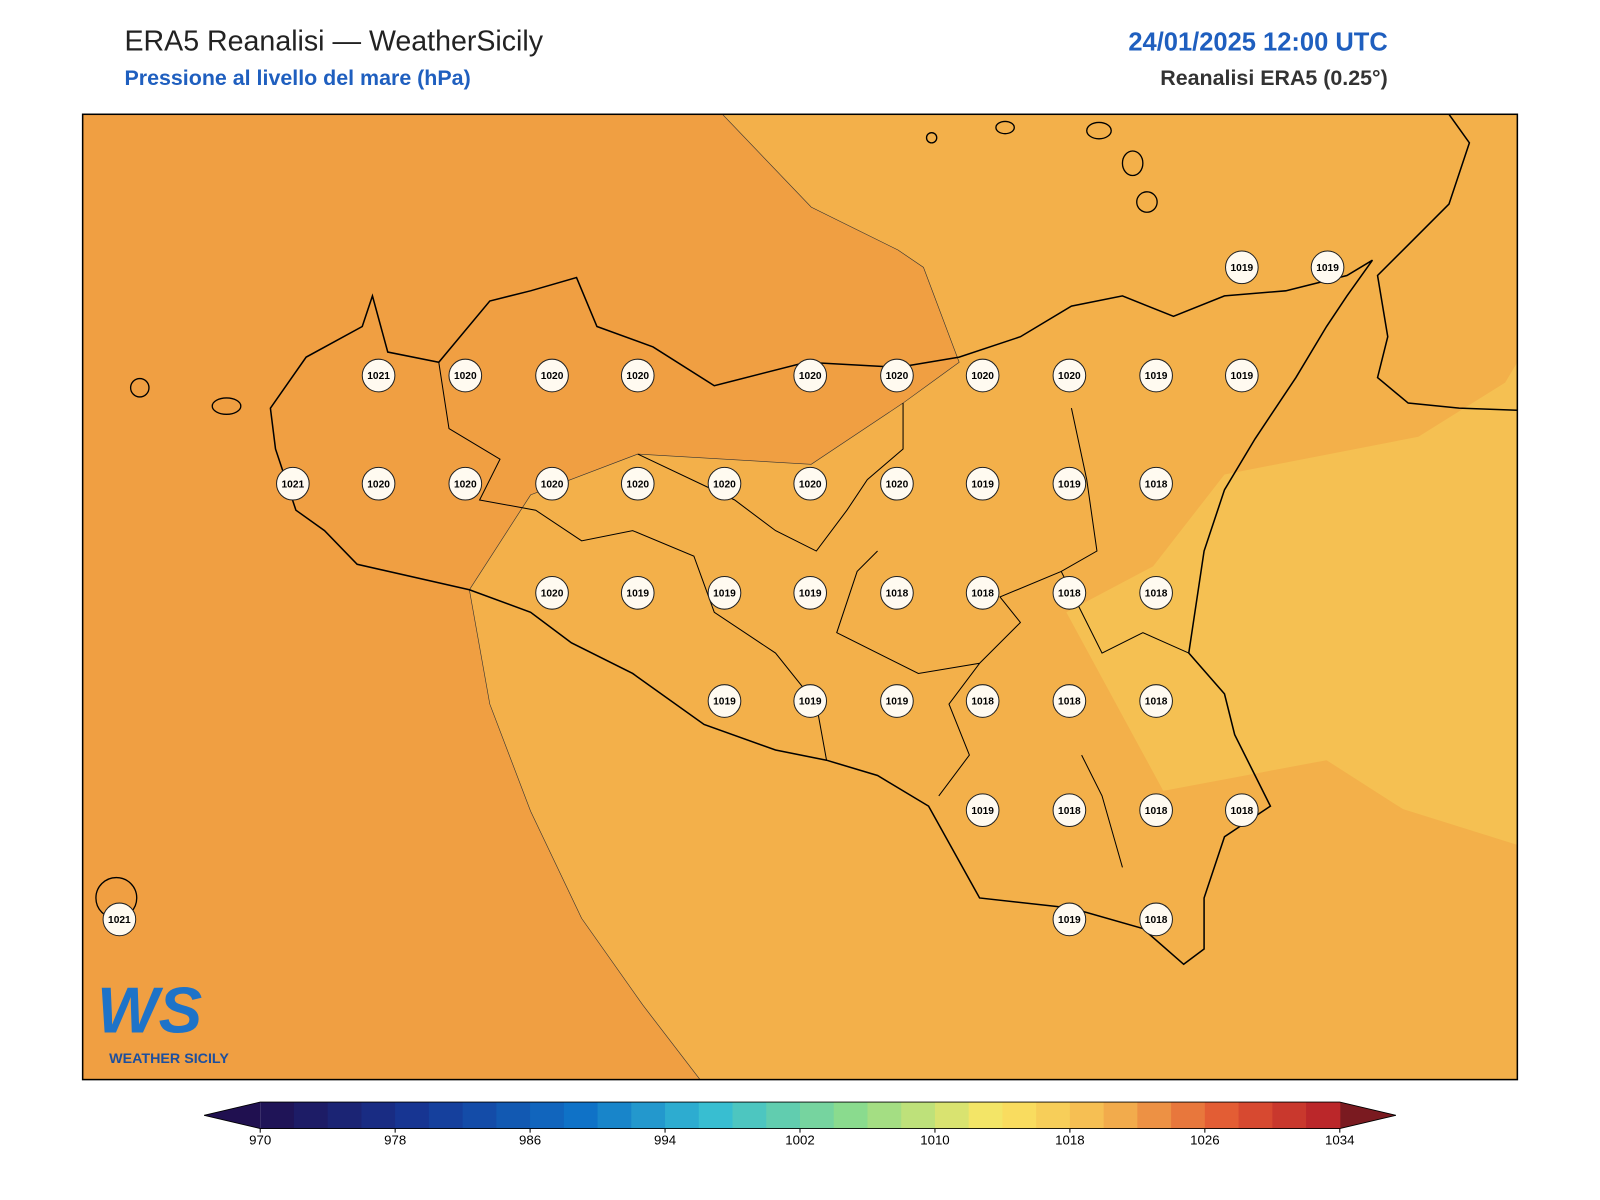 Image resolution: width=1600 pixels, height=1200 pixels. Describe the element at coordinates (297, 78) in the screenshot. I see `subtitle: Pressione al livello del mare (hPa)` at that location.